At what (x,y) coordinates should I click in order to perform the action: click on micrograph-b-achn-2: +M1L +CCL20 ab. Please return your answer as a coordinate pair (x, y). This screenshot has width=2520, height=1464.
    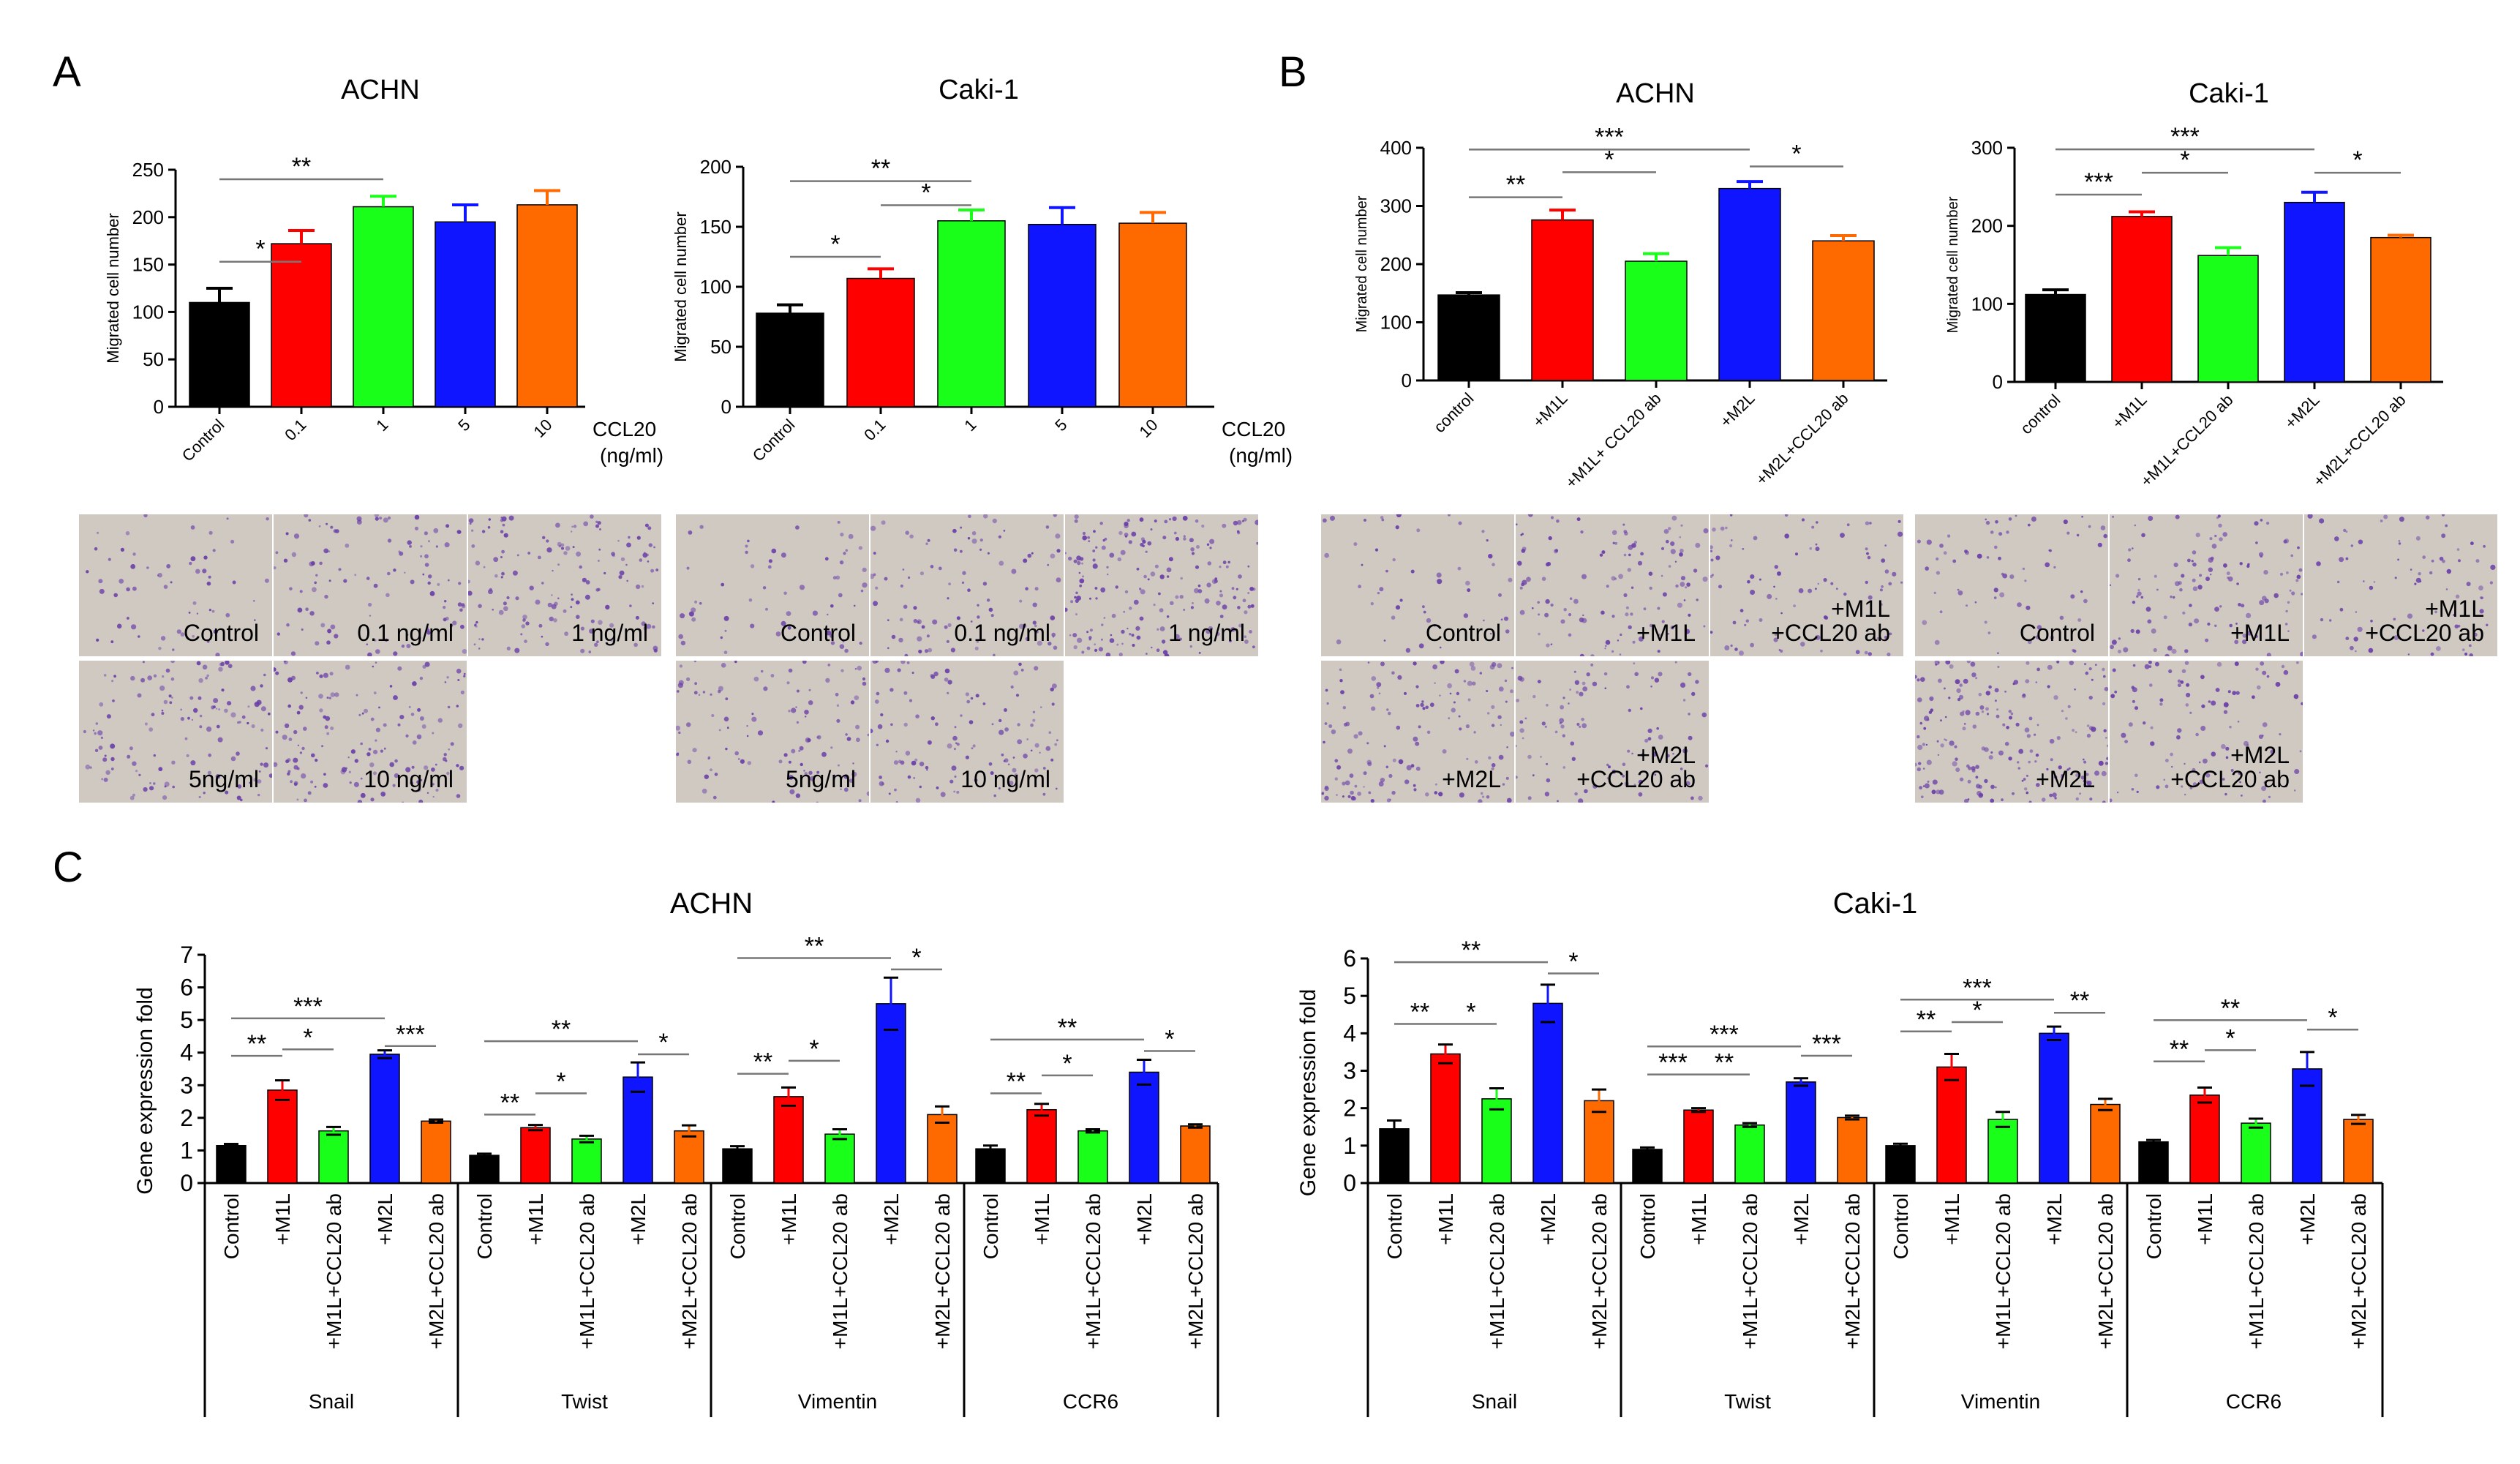
    Looking at the image, I should click on (1806, 585).